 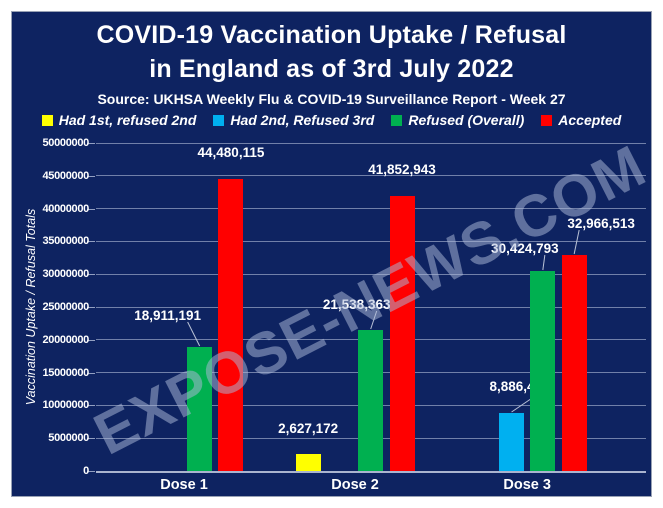 What do you see at coordinates (127, 120) in the screenshot?
I see `legend-label: Had 1st, refused 2nd` at bounding box center [127, 120].